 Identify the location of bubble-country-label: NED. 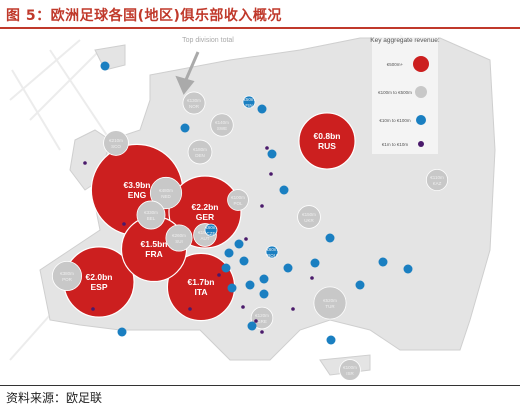
(166, 196).